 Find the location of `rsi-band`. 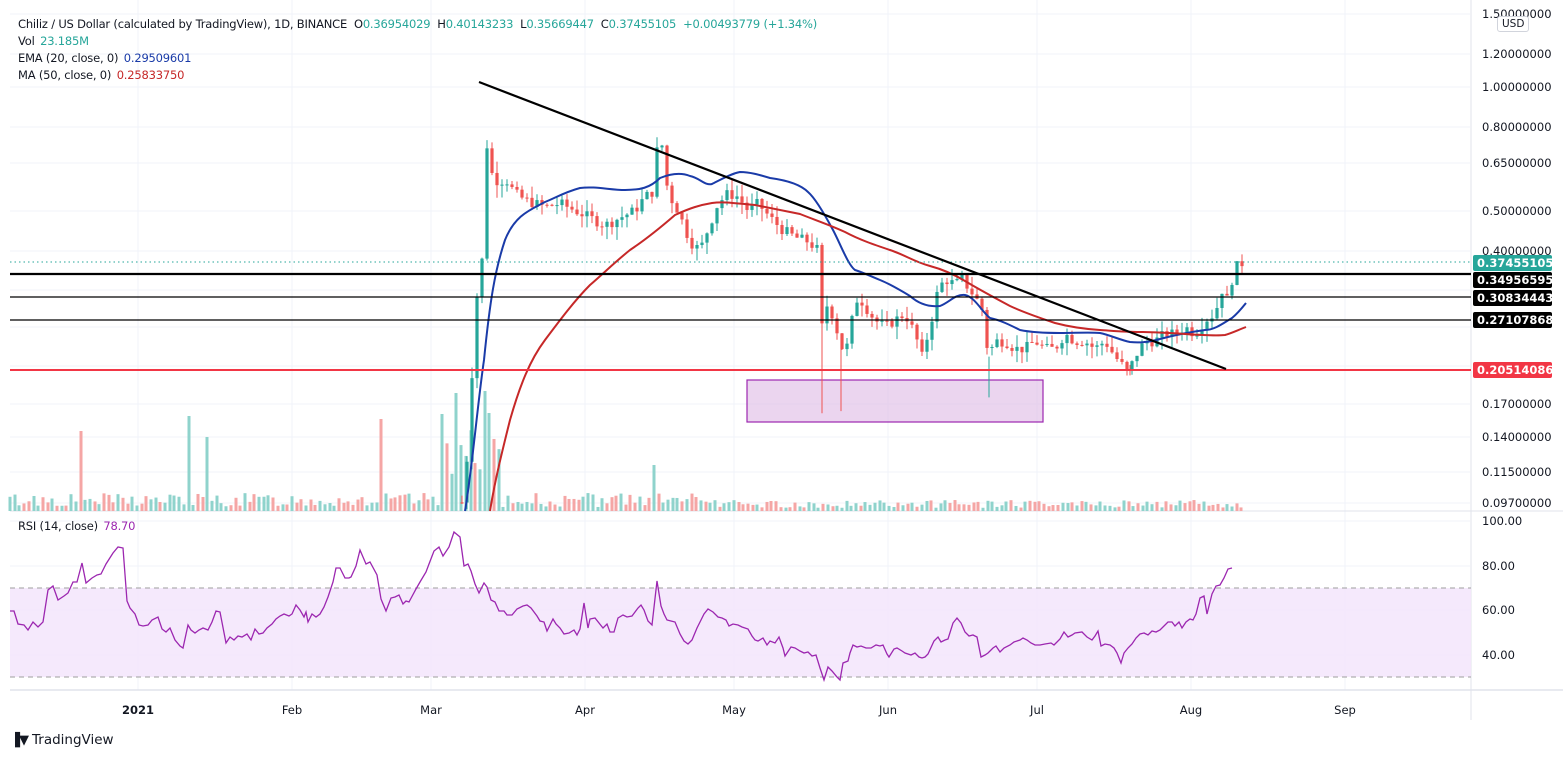

rsi-band is located at coordinates (740, 632).